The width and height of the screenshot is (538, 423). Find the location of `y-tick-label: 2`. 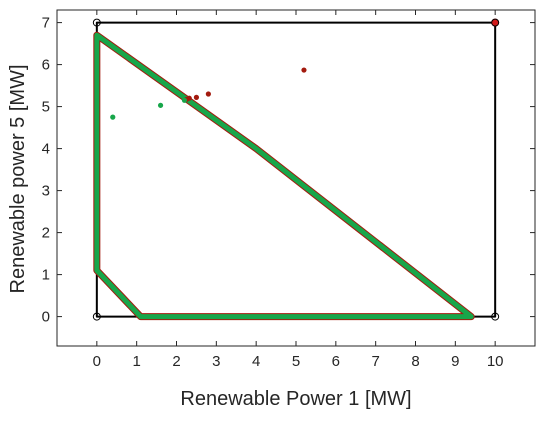

y-tick-label: 2 is located at coordinates (46, 233).